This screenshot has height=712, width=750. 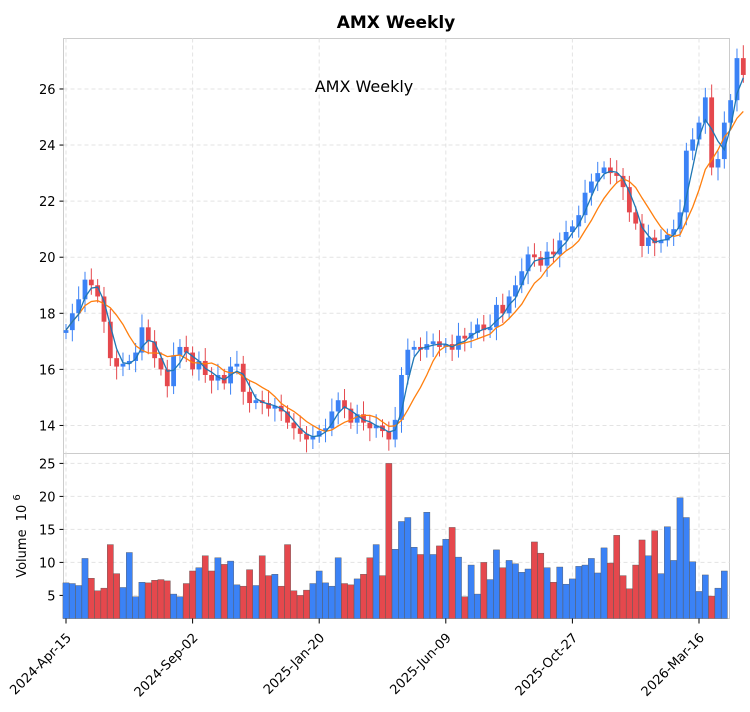 I want to click on x-tick-label: 2024-Apr-15, so click(x=40, y=664).